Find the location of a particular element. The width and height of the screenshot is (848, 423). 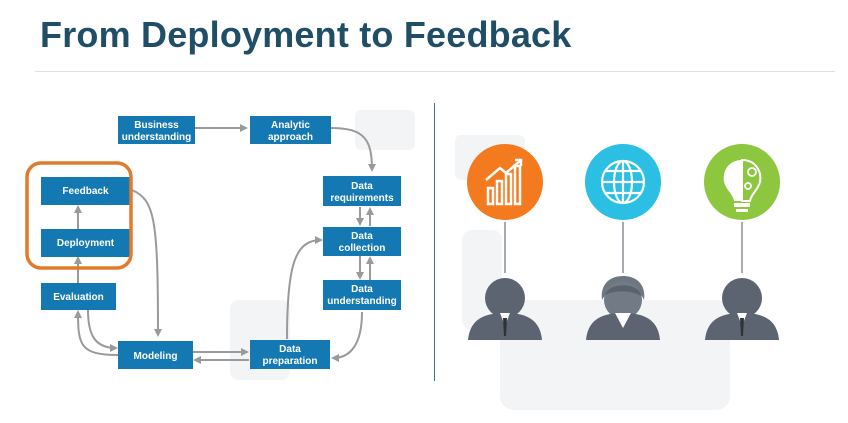

stage-data-preparation: Data preparation is located at coordinates (290, 354).